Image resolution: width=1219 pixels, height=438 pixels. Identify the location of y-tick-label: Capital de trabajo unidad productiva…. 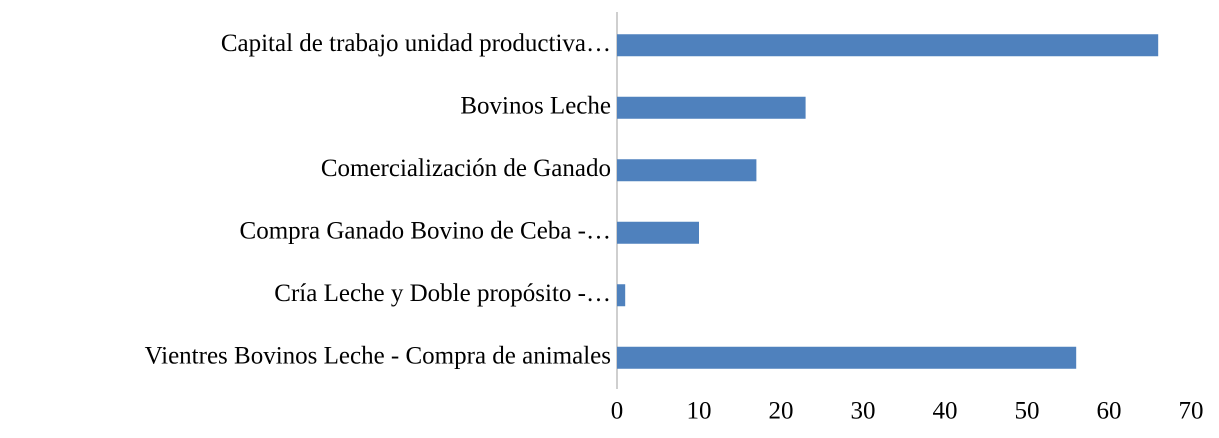
(416, 43).